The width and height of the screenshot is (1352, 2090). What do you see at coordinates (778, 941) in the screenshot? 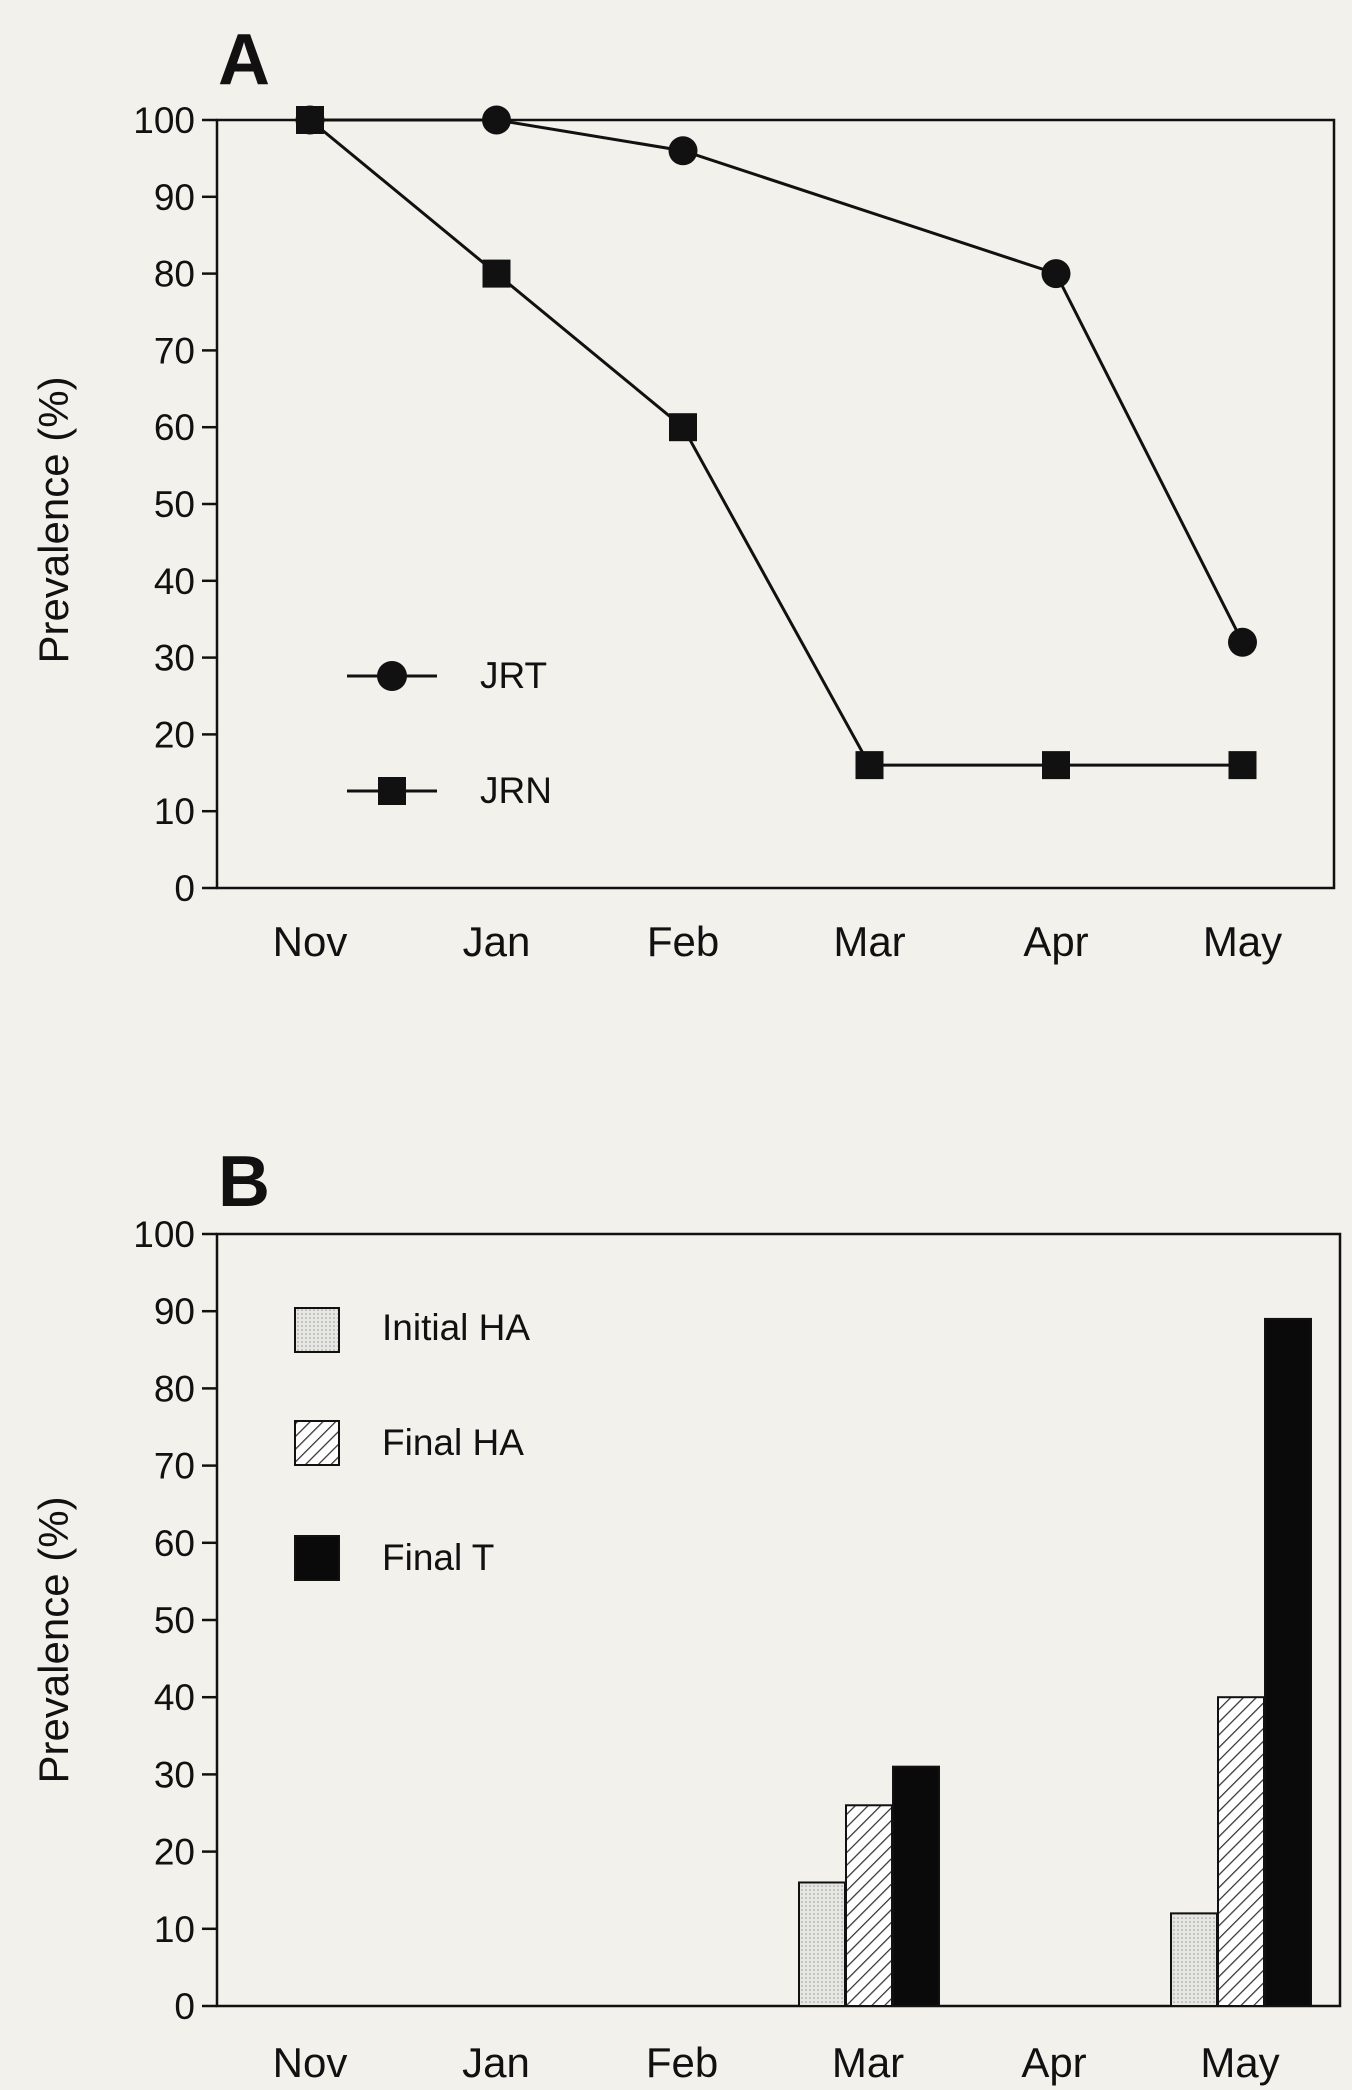
I see `panel-a-x-tick-labels: Nov Jan Feb Mar Apr May` at bounding box center [778, 941].